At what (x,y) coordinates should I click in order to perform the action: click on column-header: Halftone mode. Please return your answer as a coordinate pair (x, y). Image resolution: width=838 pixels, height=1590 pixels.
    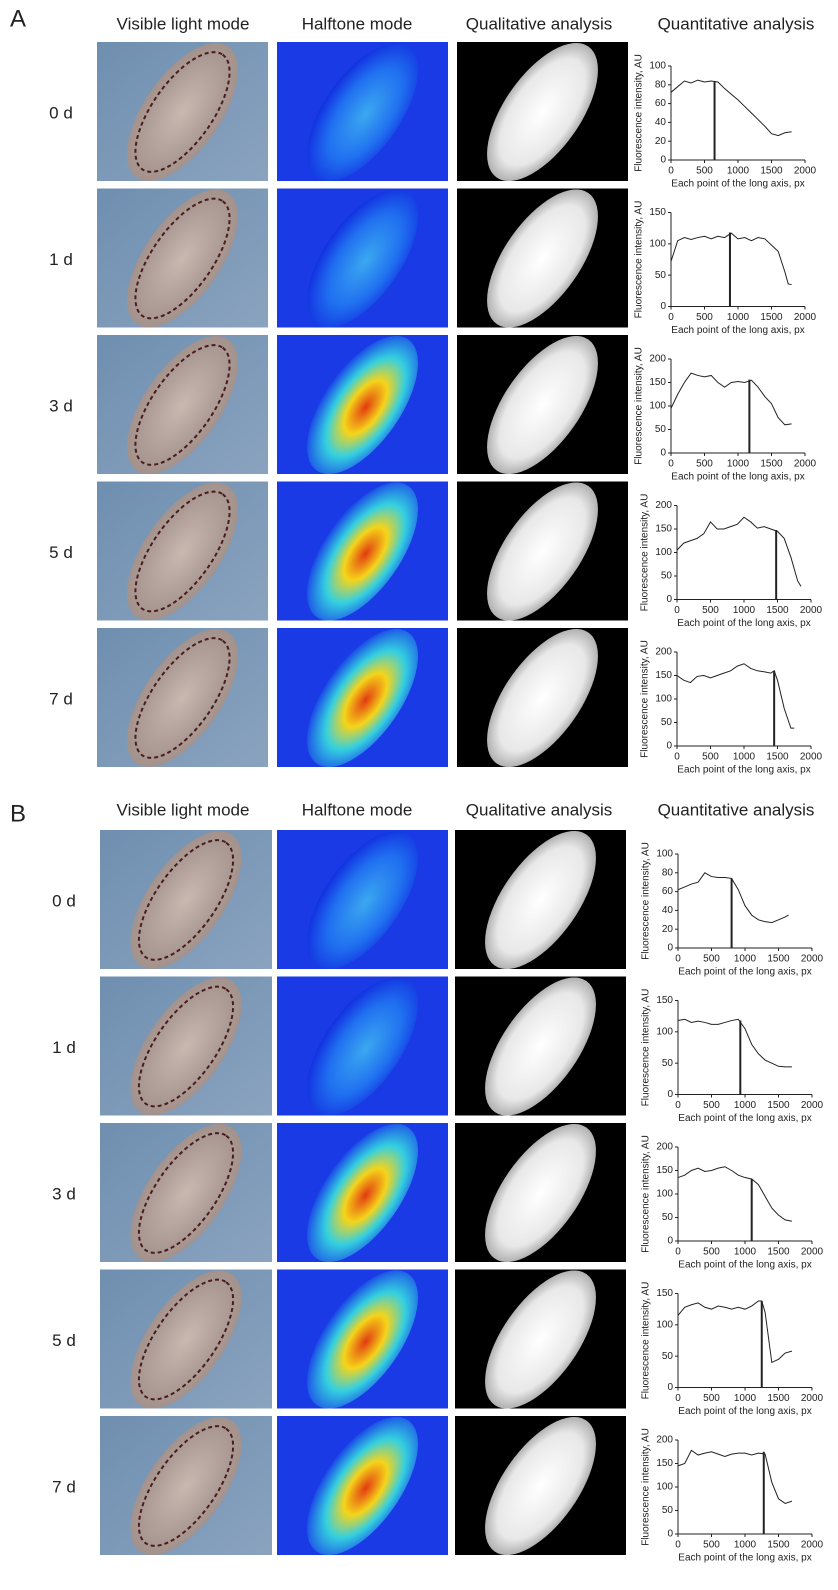
    Looking at the image, I should click on (357, 23).